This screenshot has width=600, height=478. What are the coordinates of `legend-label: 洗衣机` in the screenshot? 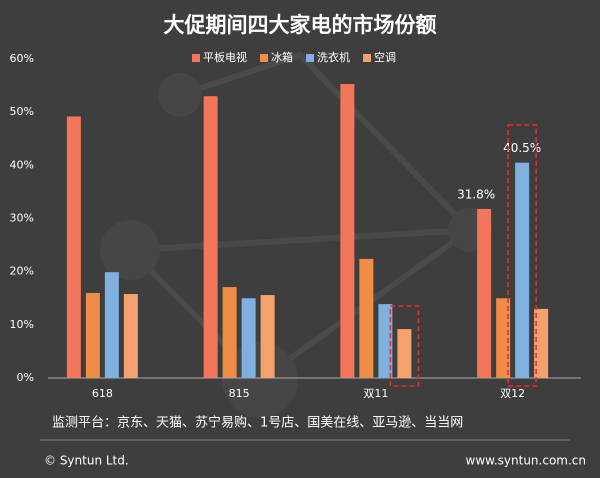 It's located at (333, 57).